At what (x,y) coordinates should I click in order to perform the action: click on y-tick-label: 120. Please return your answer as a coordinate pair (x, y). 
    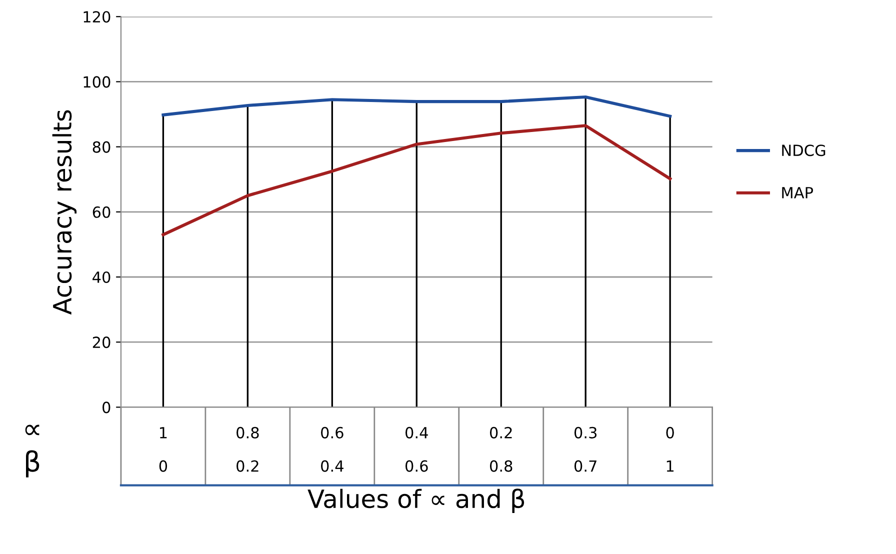
    Looking at the image, I should click on (97, 17).